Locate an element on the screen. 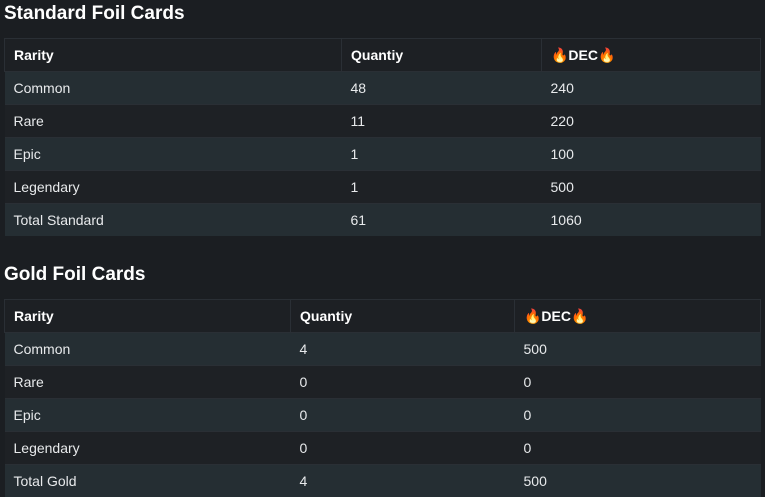 The height and width of the screenshot is (497, 765). section-title: Standard Foil Cards is located at coordinates (382, 13).